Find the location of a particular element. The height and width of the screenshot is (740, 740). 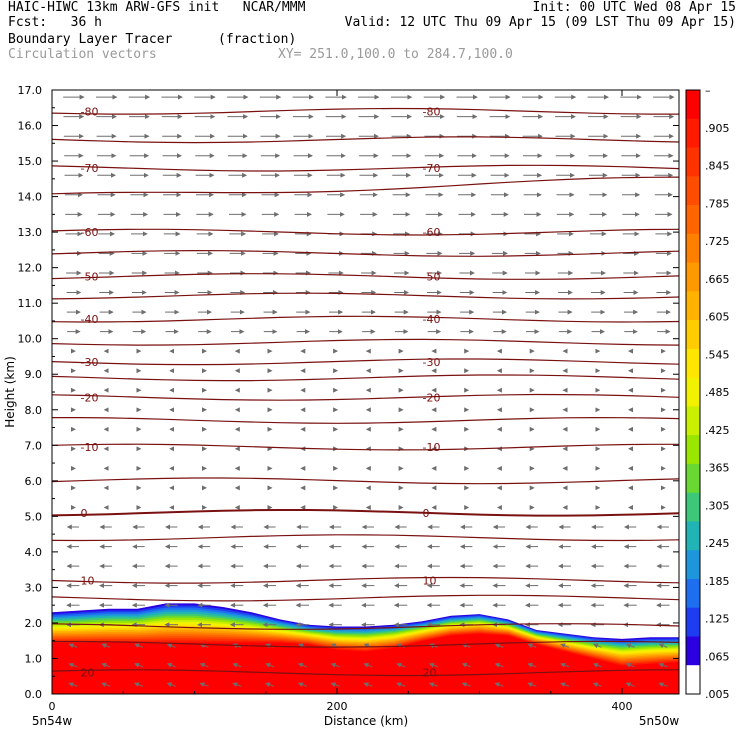

y-tick-label-7: 7.0 is located at coordinates (34, 445).